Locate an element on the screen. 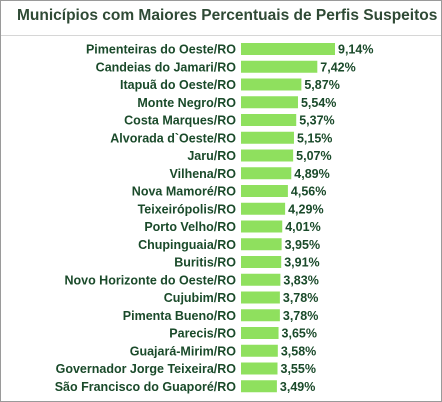 This screenshot has width=442, height=402. title-divider is located at coordinates (221, 35).